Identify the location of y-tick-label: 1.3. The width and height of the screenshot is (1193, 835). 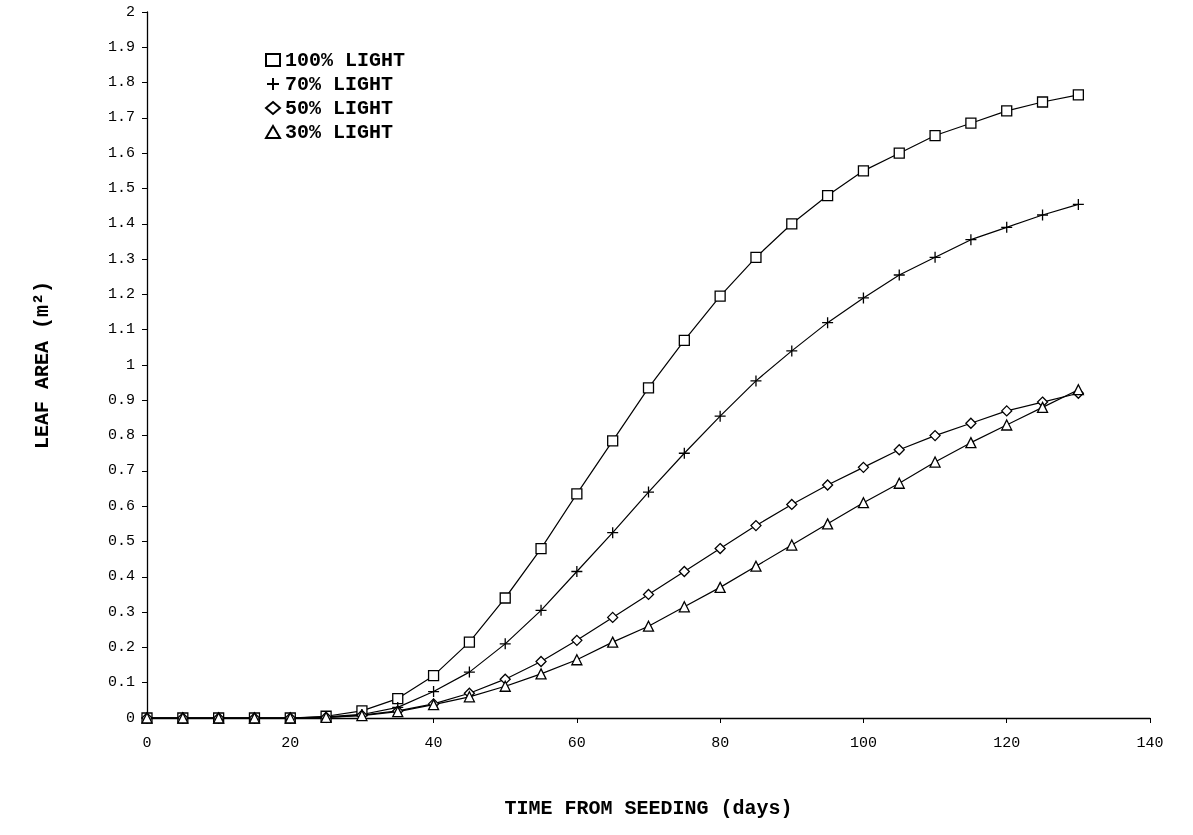
(121, 259).